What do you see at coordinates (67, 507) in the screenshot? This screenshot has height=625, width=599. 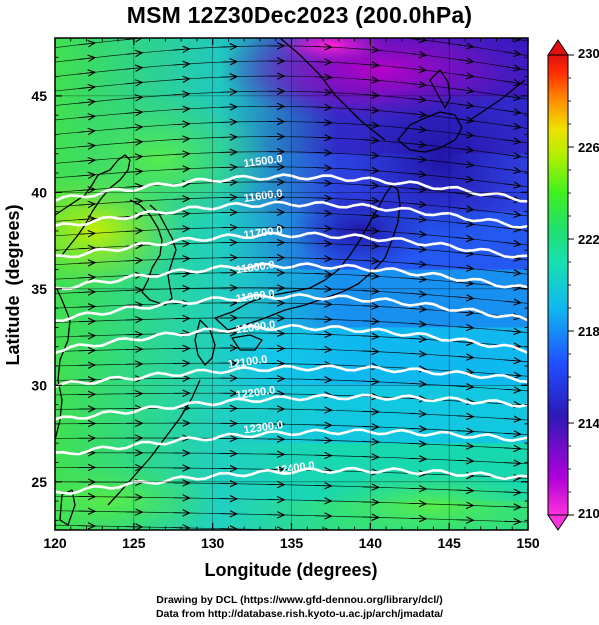 I see `coastline-taiwan` at bounding box center [67, 507].